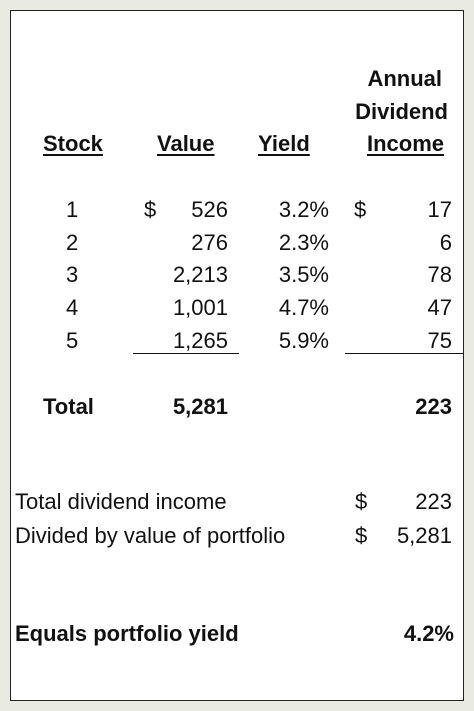 Image resolution: width=474 pixels, height=711 pixels. Describe the element at coordinates (72, 340) in the screenshot. I see `row-5-stock: 5` at that location.